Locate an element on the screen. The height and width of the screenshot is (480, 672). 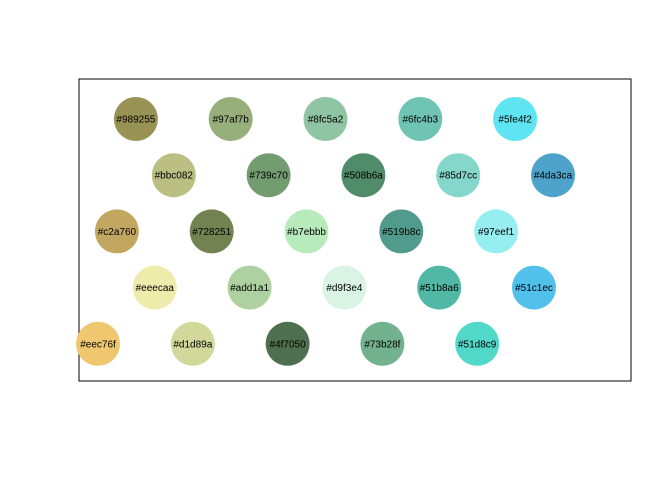
swatch-label: #8fc5a2 is located at coordinates (326, 120).